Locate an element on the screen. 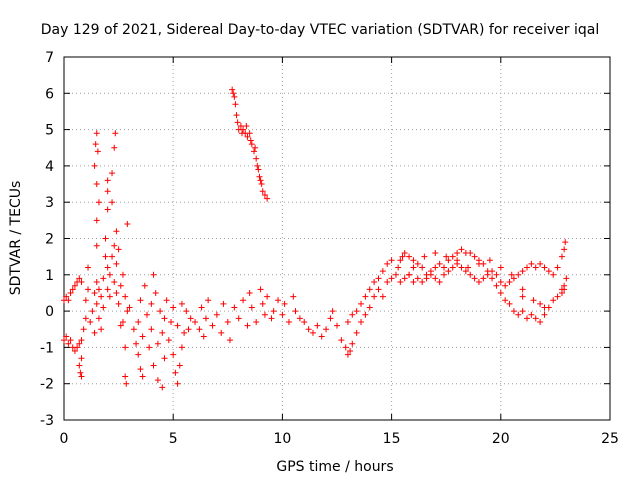 This screenshot has height=480, width=640. y-tick-label: -3 is located at coordinates (47, 421).